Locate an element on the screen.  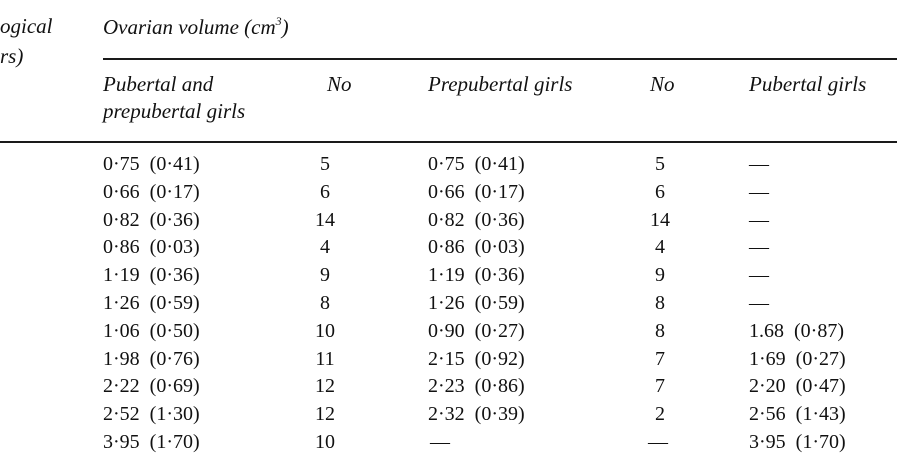
group-header-text: Ovarian volume (cm is located at coordinates (189, 27).